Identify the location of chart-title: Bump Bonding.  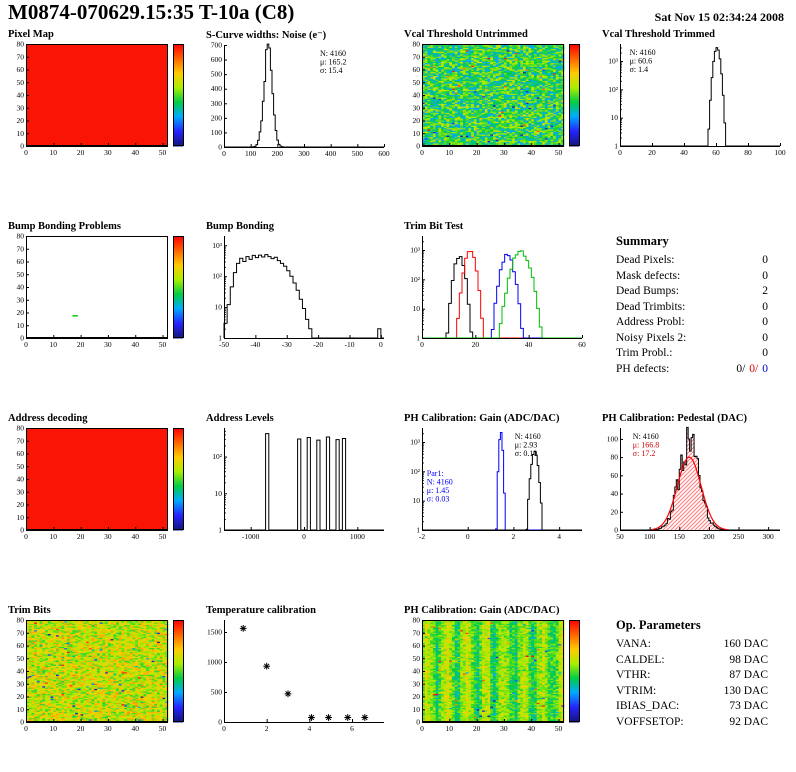
(240, 226).